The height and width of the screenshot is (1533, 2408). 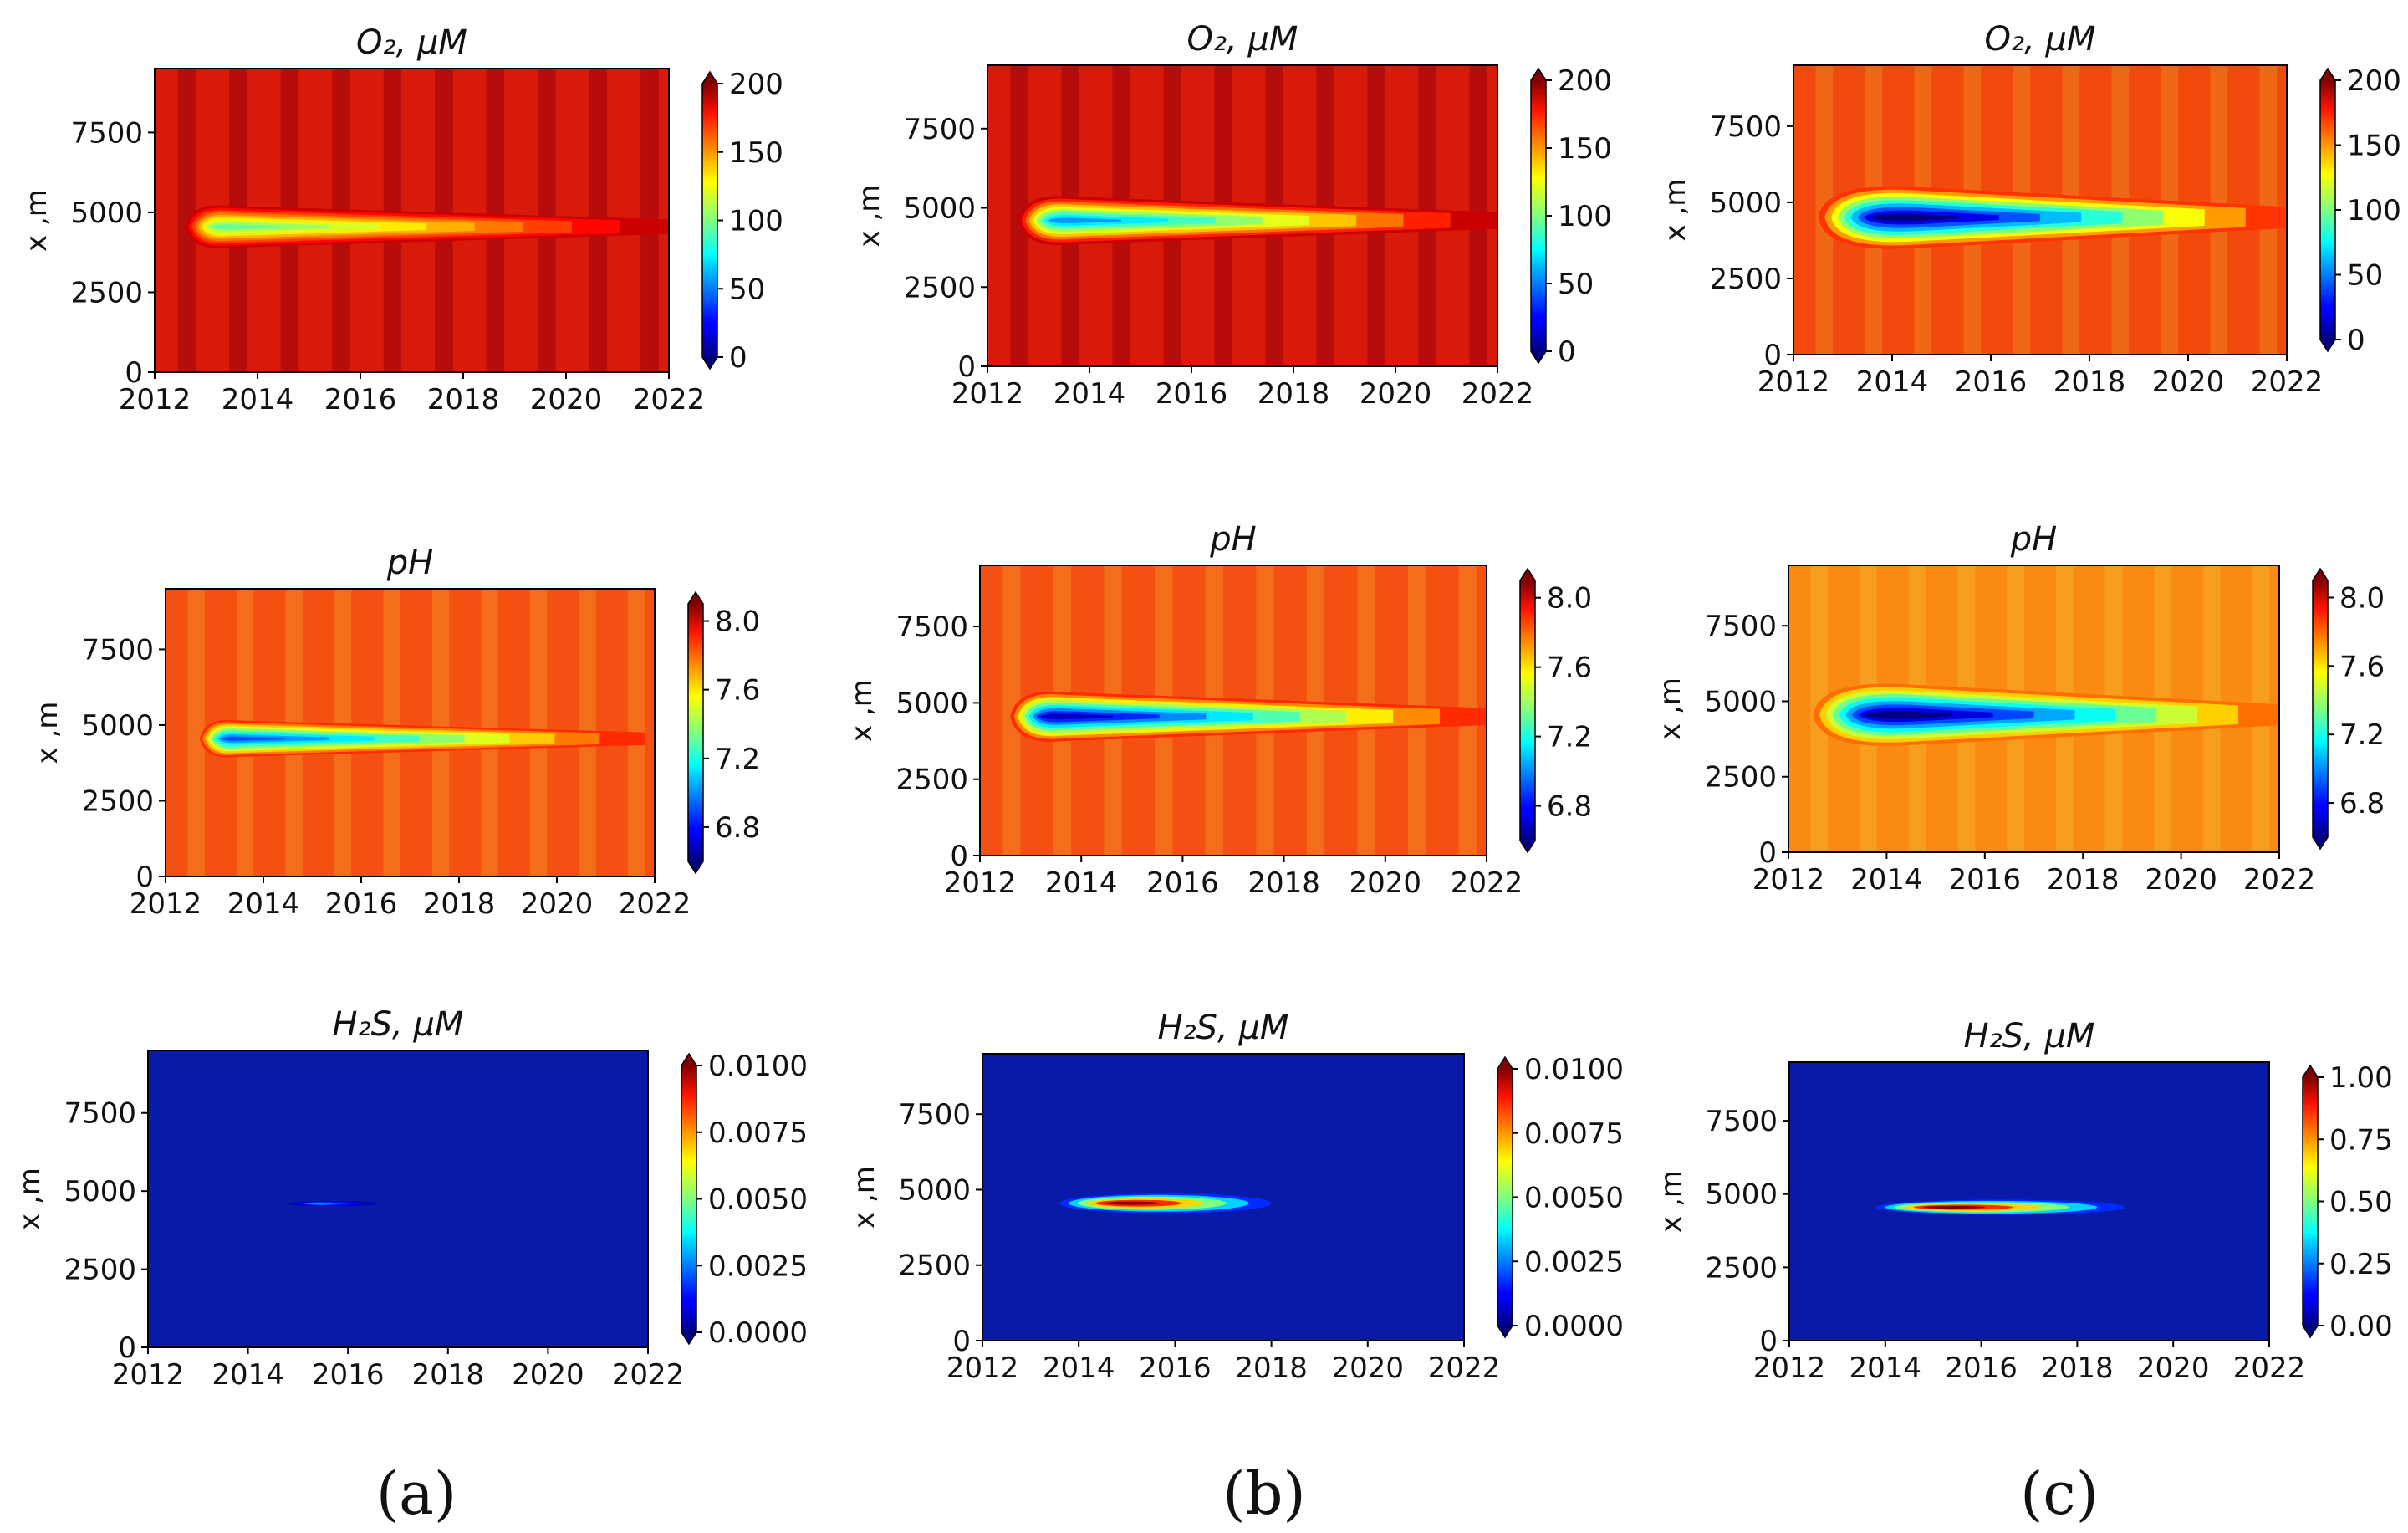 I want to click on column-label-a: (a), so click(x=417, y=1493).